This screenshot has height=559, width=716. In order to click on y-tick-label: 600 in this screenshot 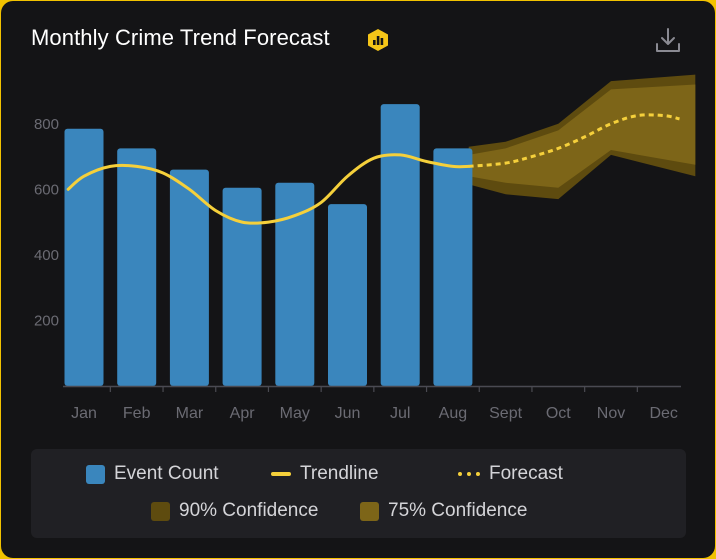, I will do `click(46, 189)`.